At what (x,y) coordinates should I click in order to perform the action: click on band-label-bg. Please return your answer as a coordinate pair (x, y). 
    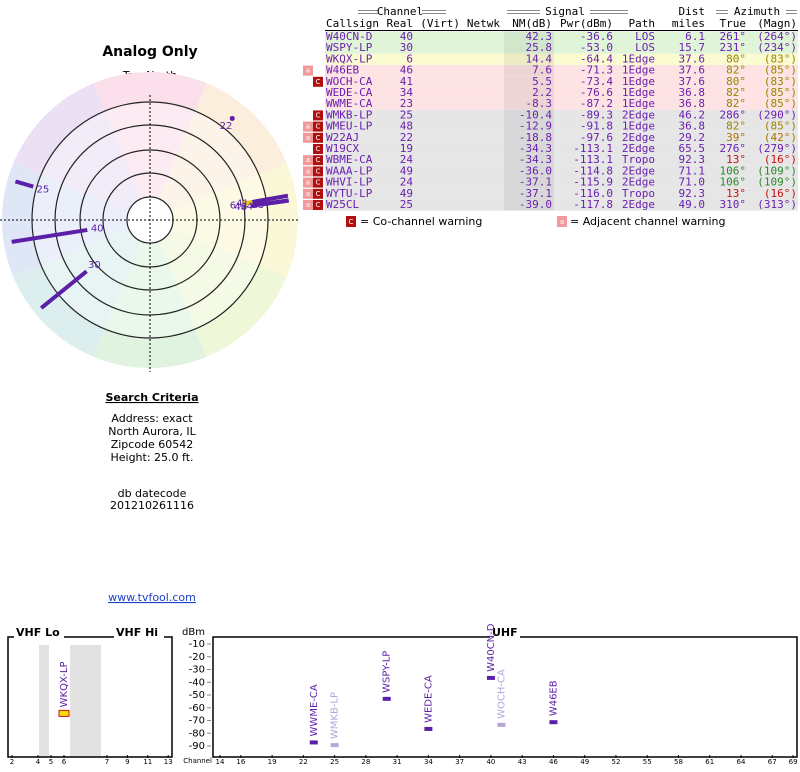
    Looking at the image, I should click on (39, 633).